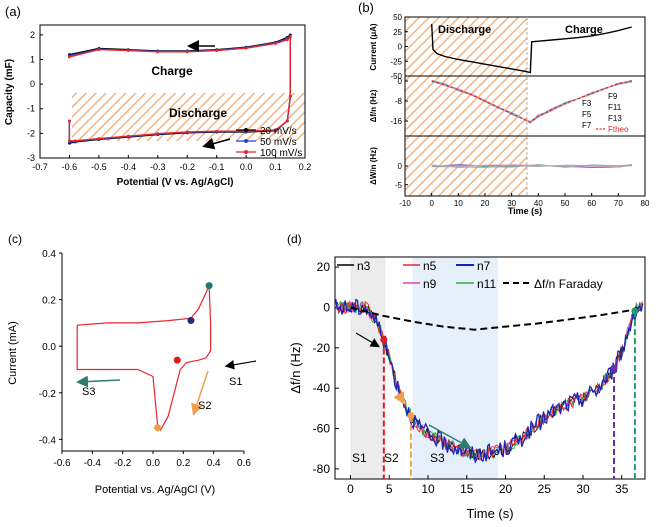 The height and width of the screenshot is (527, 661). Describe the element at coordinates (198, 113) in the screenshot. I see `discharge-label: Discharge` at that location.